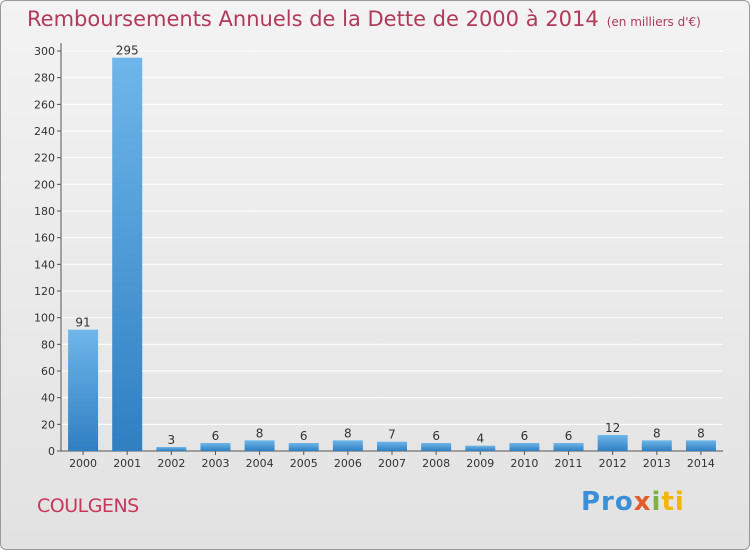 Image resolution: width=750 pixels, height=550 pixels. I want to click on logo-part-1: Pro, so click(607, 502).